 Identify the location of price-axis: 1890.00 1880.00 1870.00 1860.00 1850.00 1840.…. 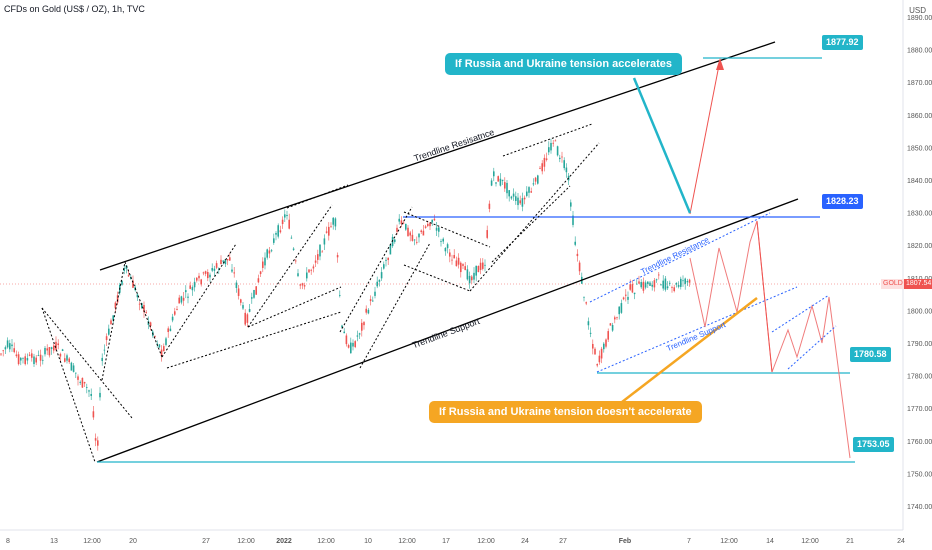
(919, 263).